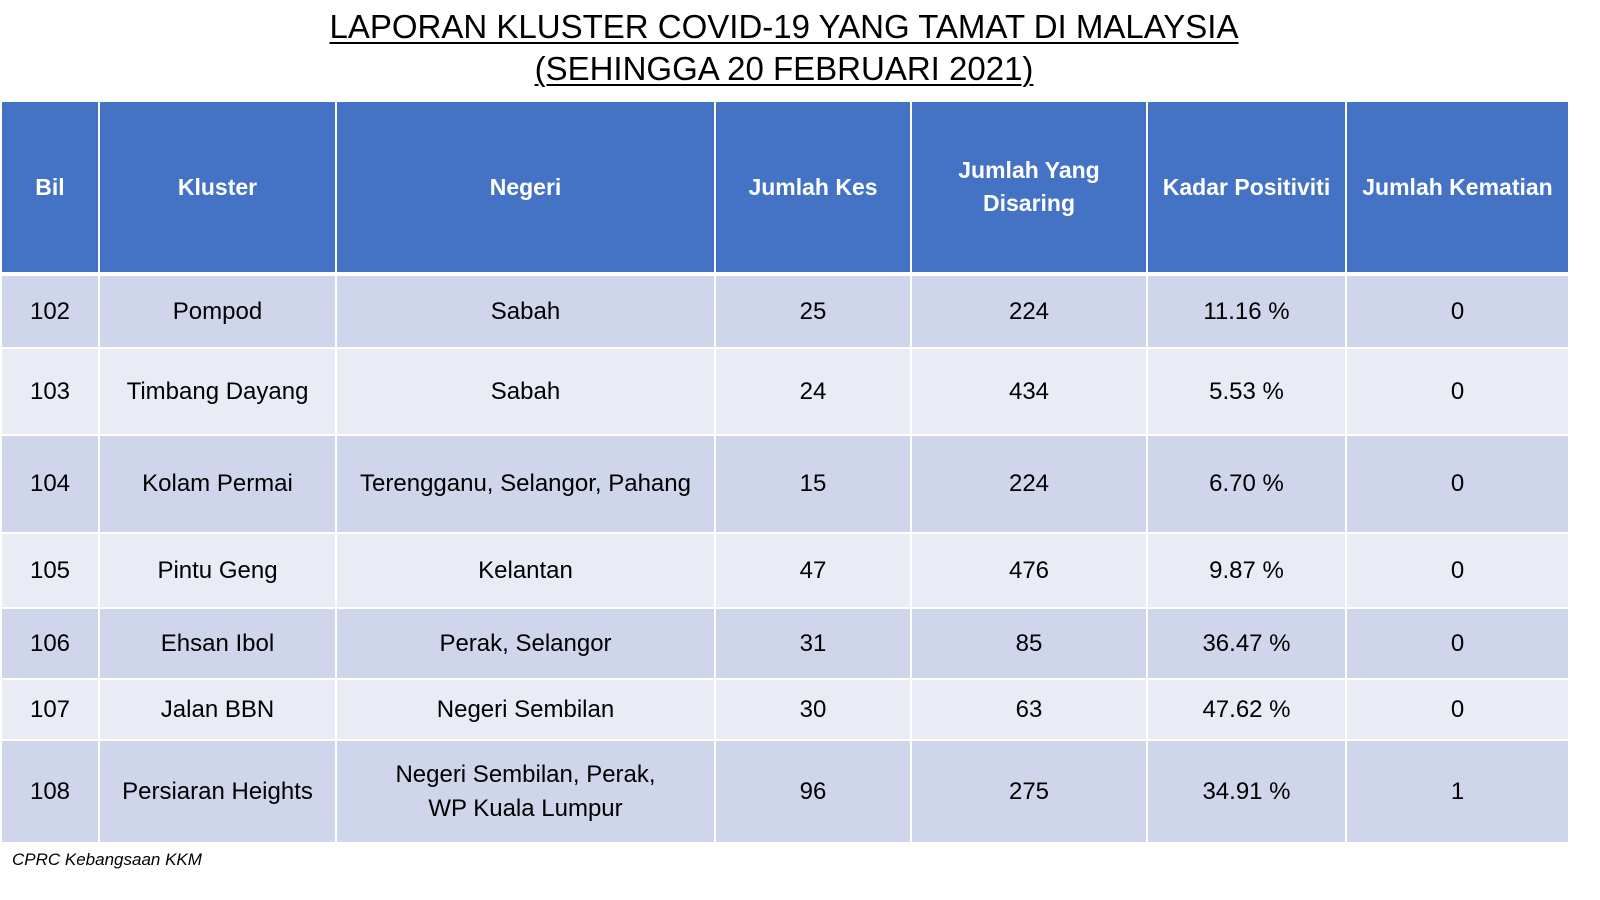 The width and height of the screenshot is (1600, 900). Describe the element at coordinates (217, 570) in the screenshot. I see `cell-kluster: Pintu Geng` at that location.